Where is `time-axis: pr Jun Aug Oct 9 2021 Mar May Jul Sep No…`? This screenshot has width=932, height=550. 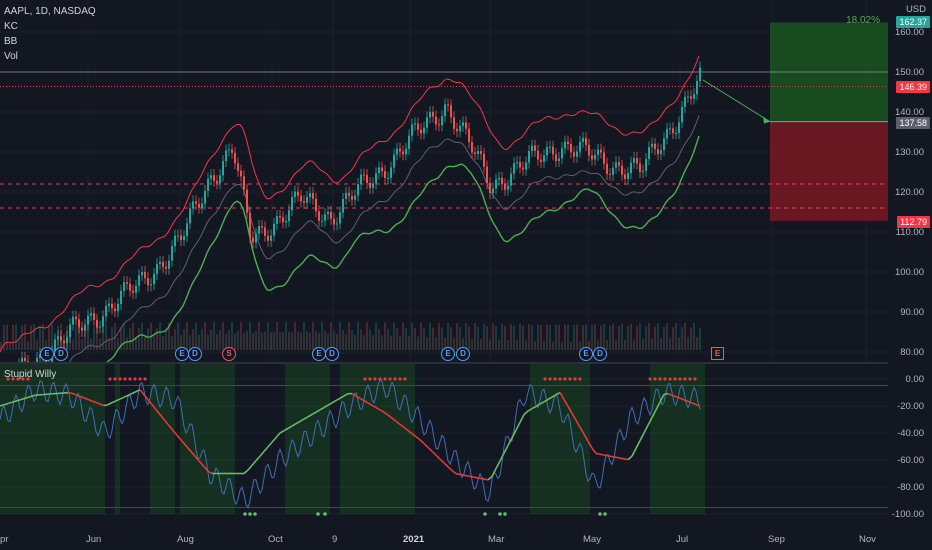
time-axis: pr Jun Aug Oct 9 2021 Mar May Jul Sep No… is located at coordinates (444, 539).